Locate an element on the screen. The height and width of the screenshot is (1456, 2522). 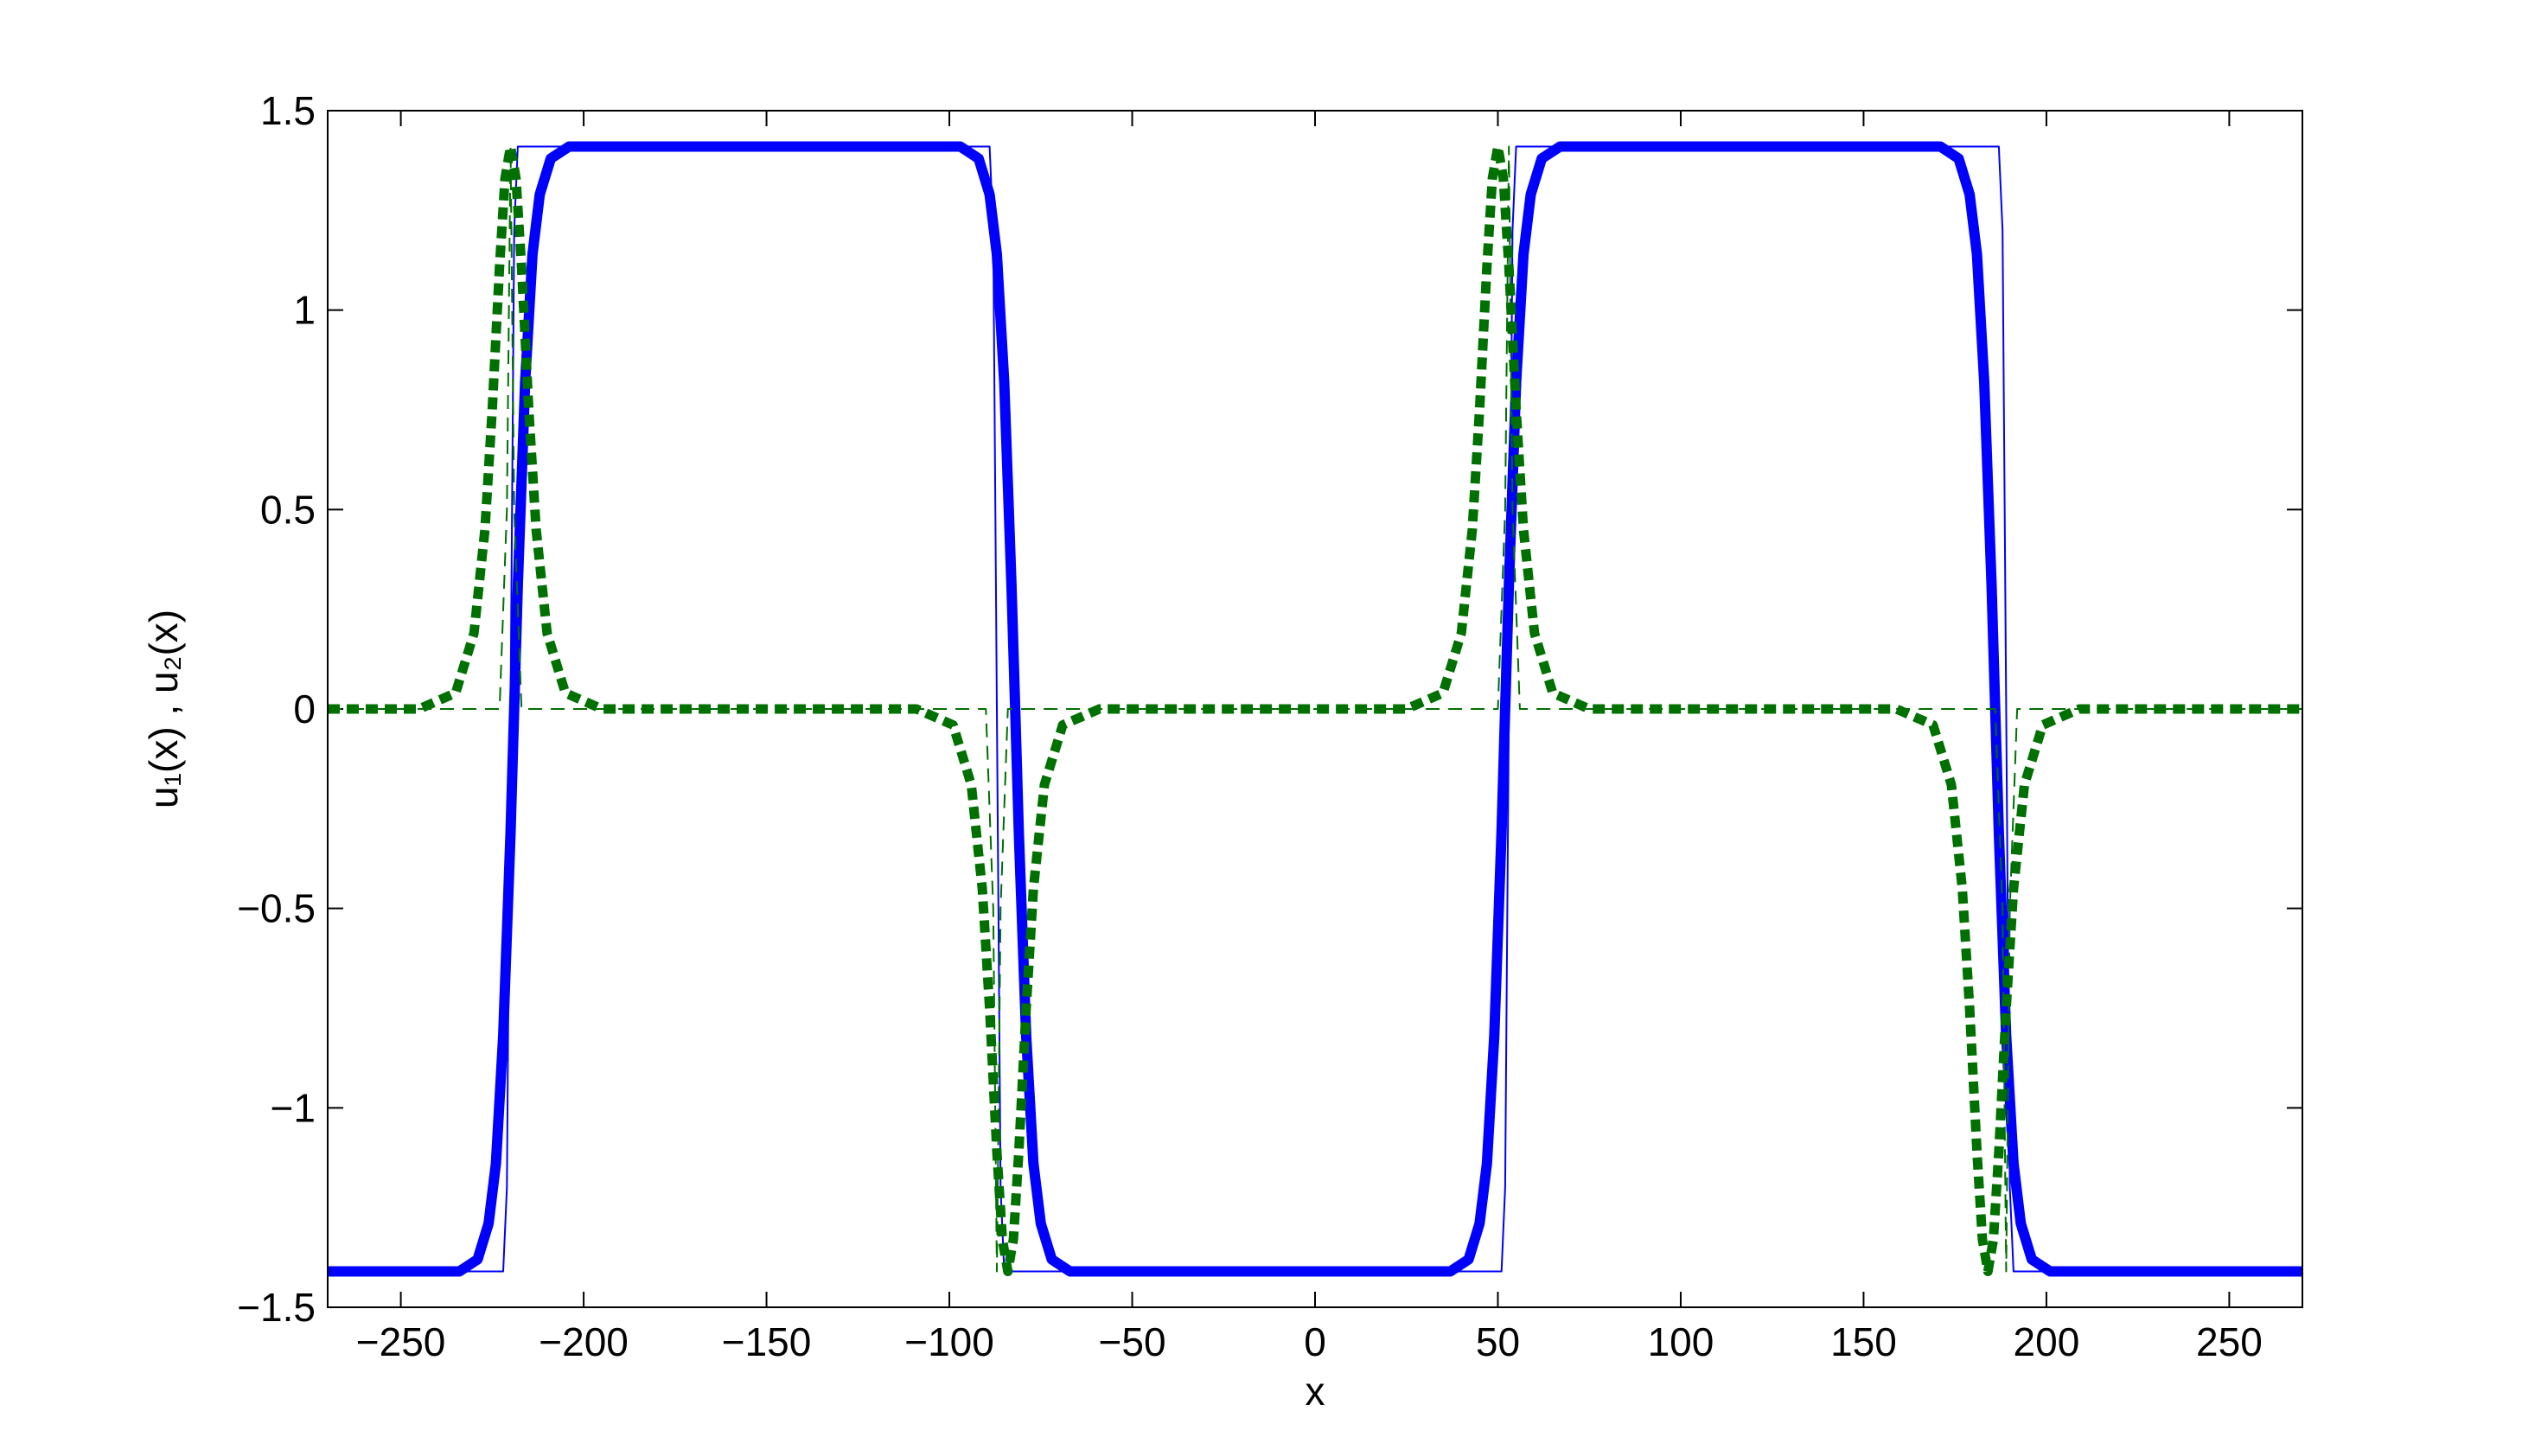
y-tick-label: 1 is located at coordinates (305, 311).